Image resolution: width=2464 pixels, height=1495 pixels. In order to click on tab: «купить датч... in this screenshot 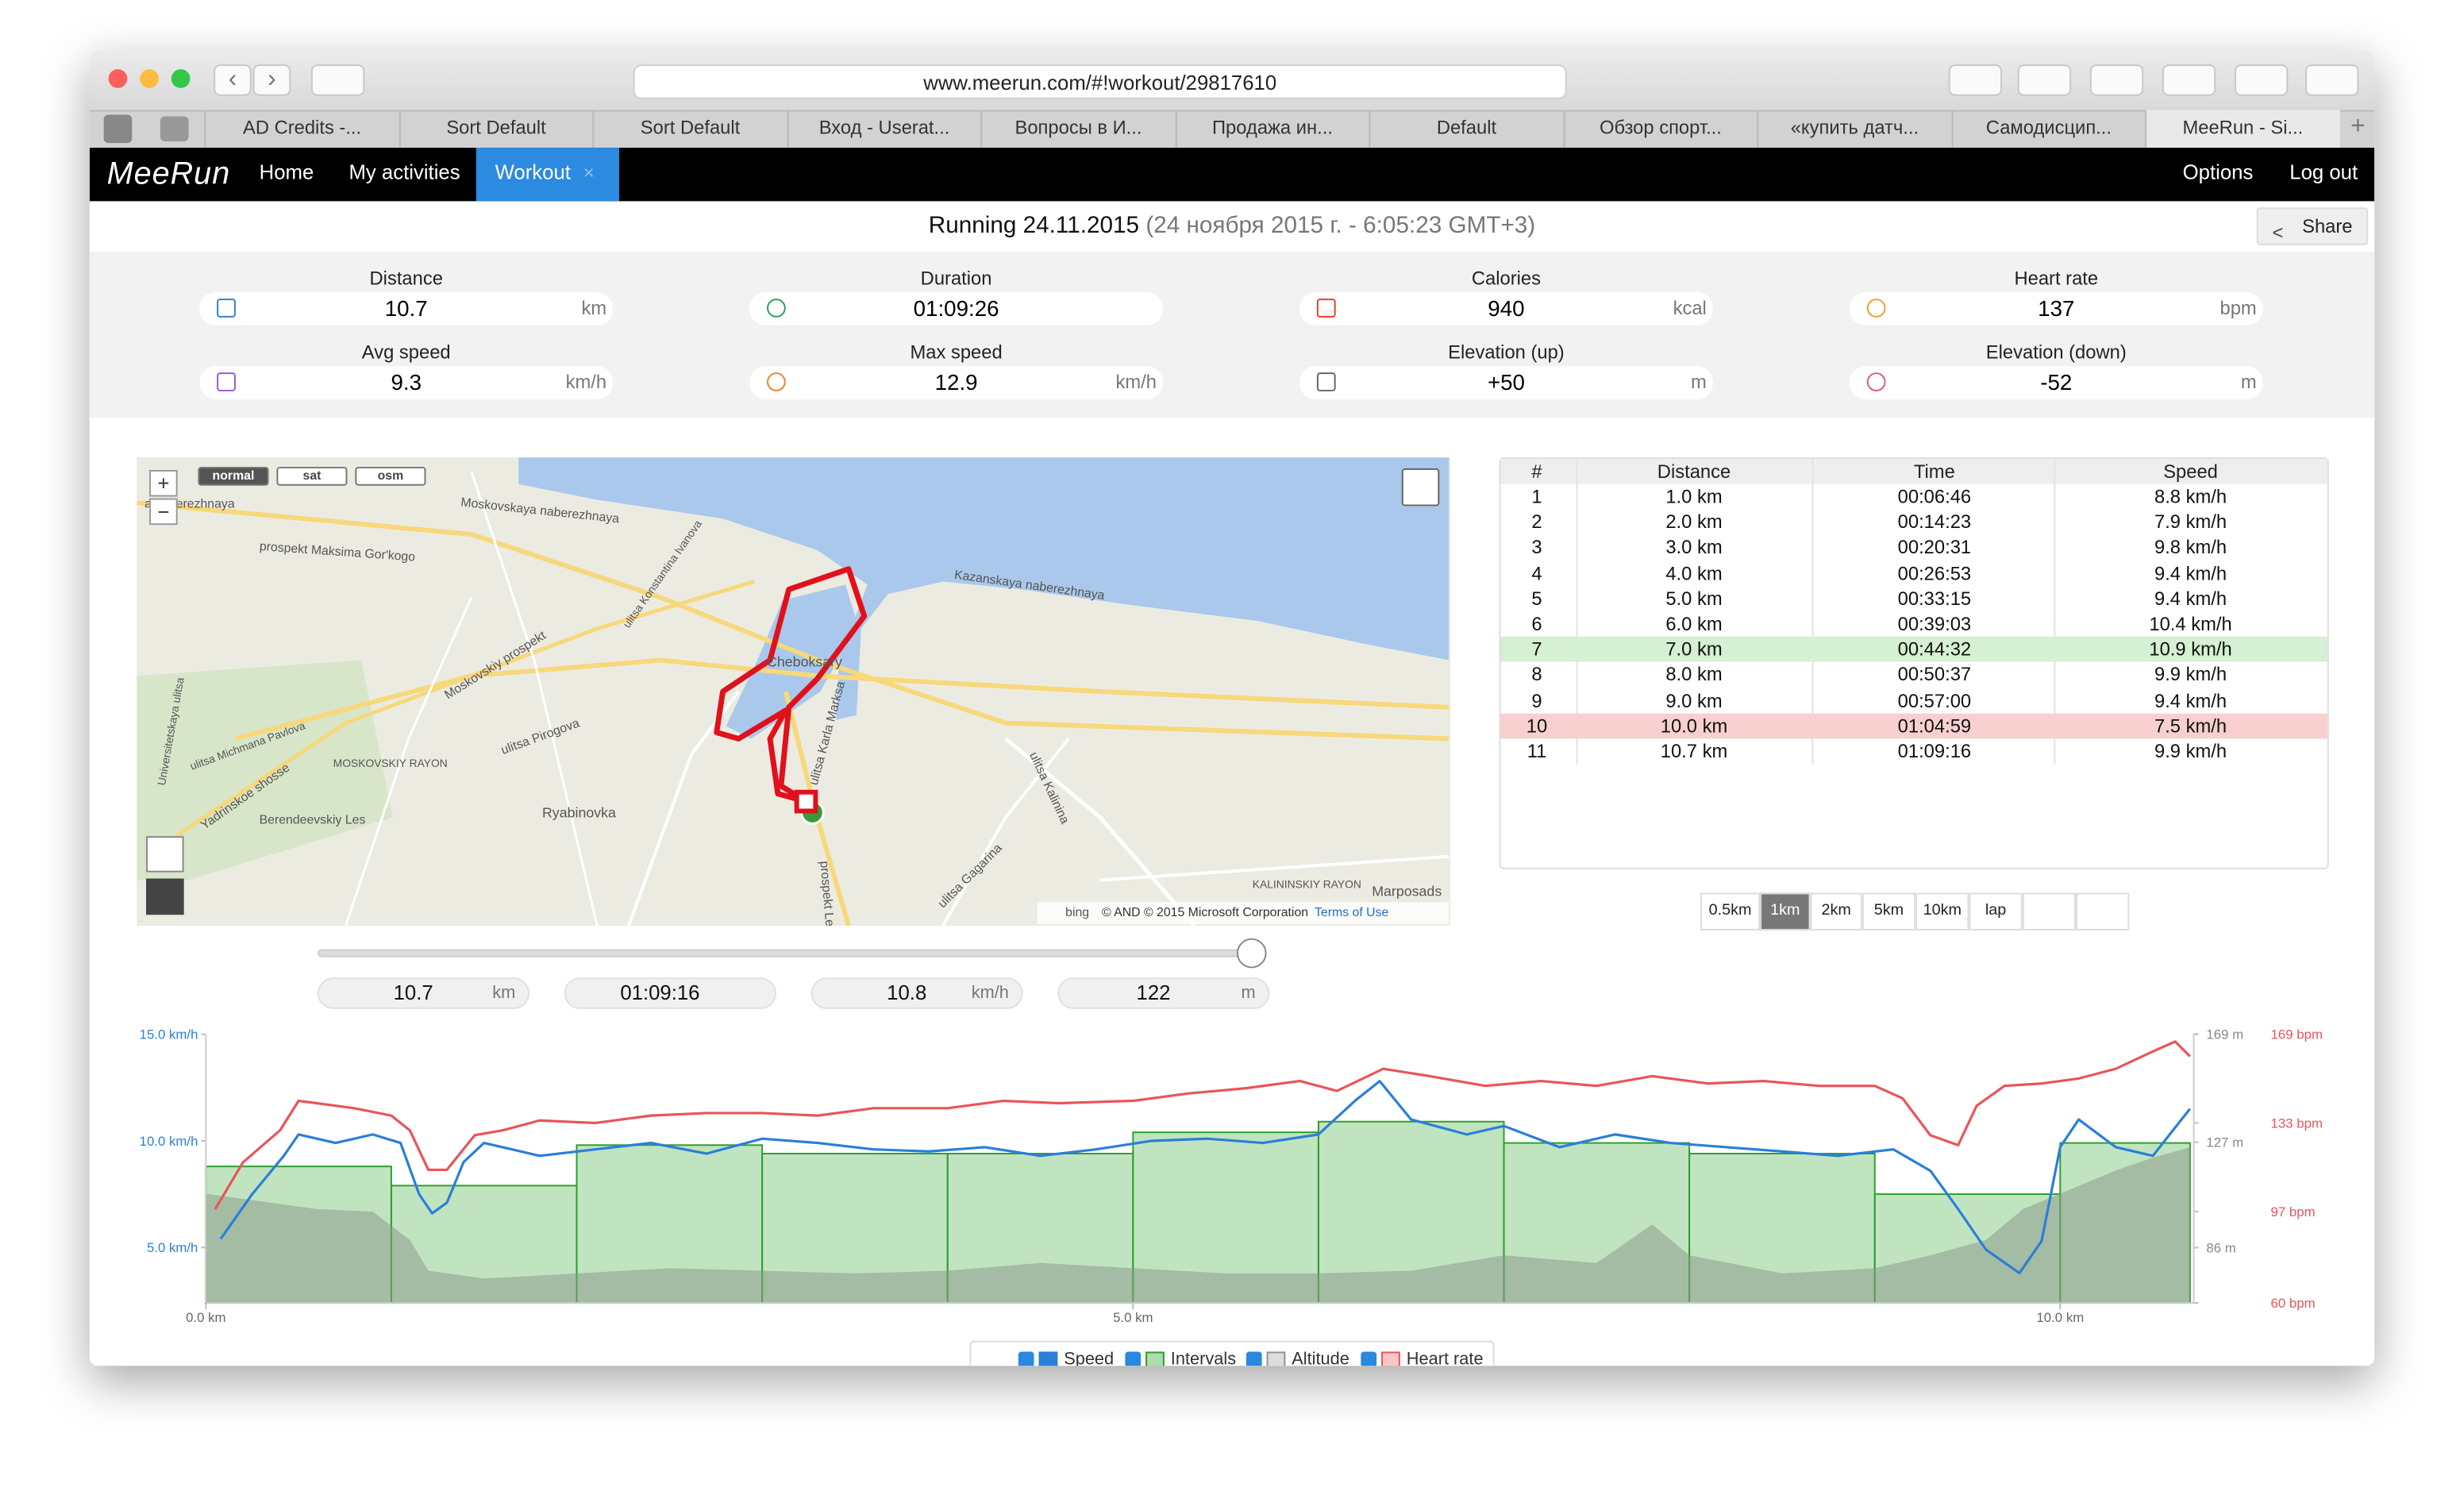, I will do `click(1853, 129)`.